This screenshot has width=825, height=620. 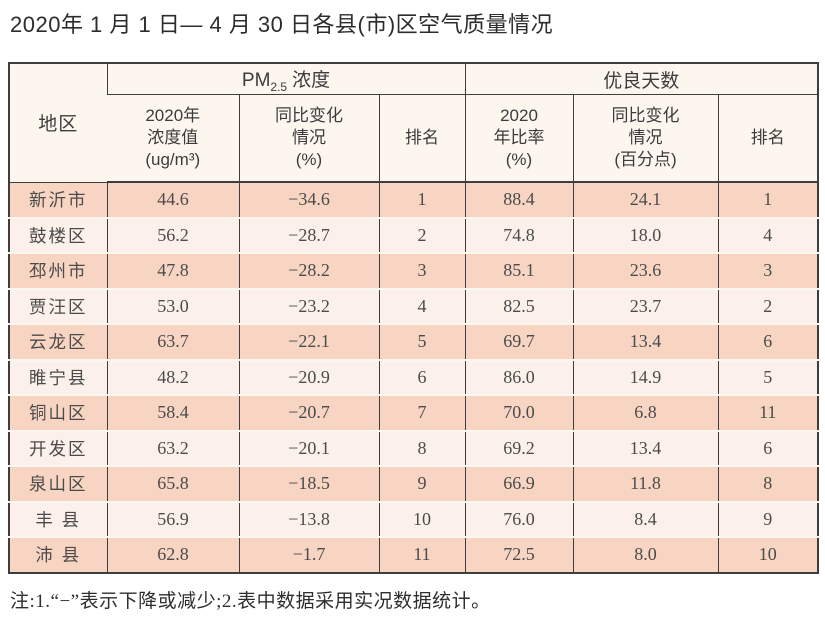 I want to click on value-cell: 47.8, so click(x=172, y=271).